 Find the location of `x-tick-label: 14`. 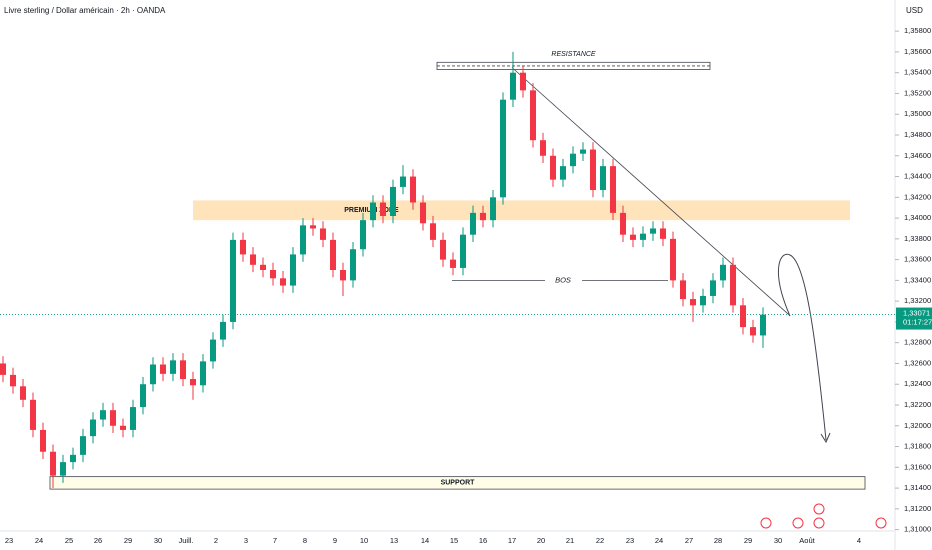

x-tick-label: 14 is located at coordinates (425, 540).